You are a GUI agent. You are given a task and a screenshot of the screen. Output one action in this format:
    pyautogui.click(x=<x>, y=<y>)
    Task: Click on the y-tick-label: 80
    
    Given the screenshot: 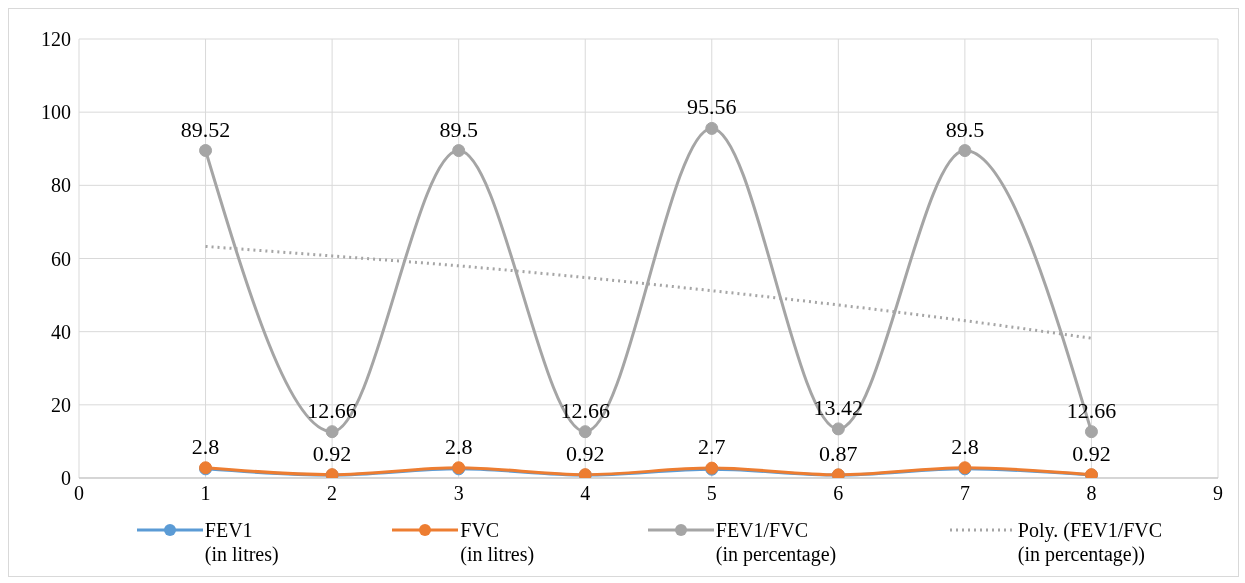 What is the action you would take?
    pyautogui.click(x=61, y=185)
    